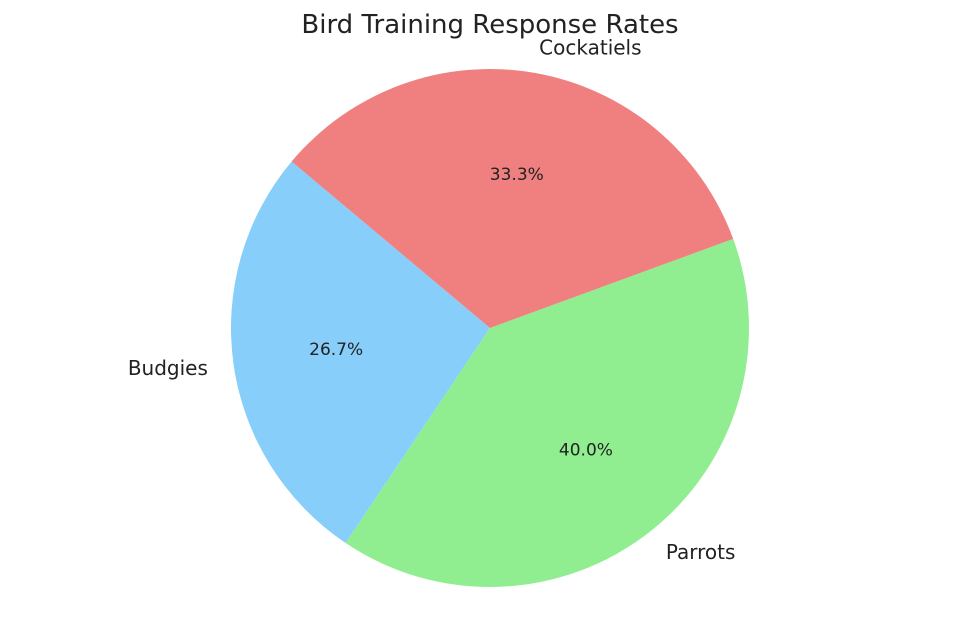  Describe the element at coordinates (336, 350) in the screenshot. I see `pie-percent-label-budgies: 26.7%` at that location.